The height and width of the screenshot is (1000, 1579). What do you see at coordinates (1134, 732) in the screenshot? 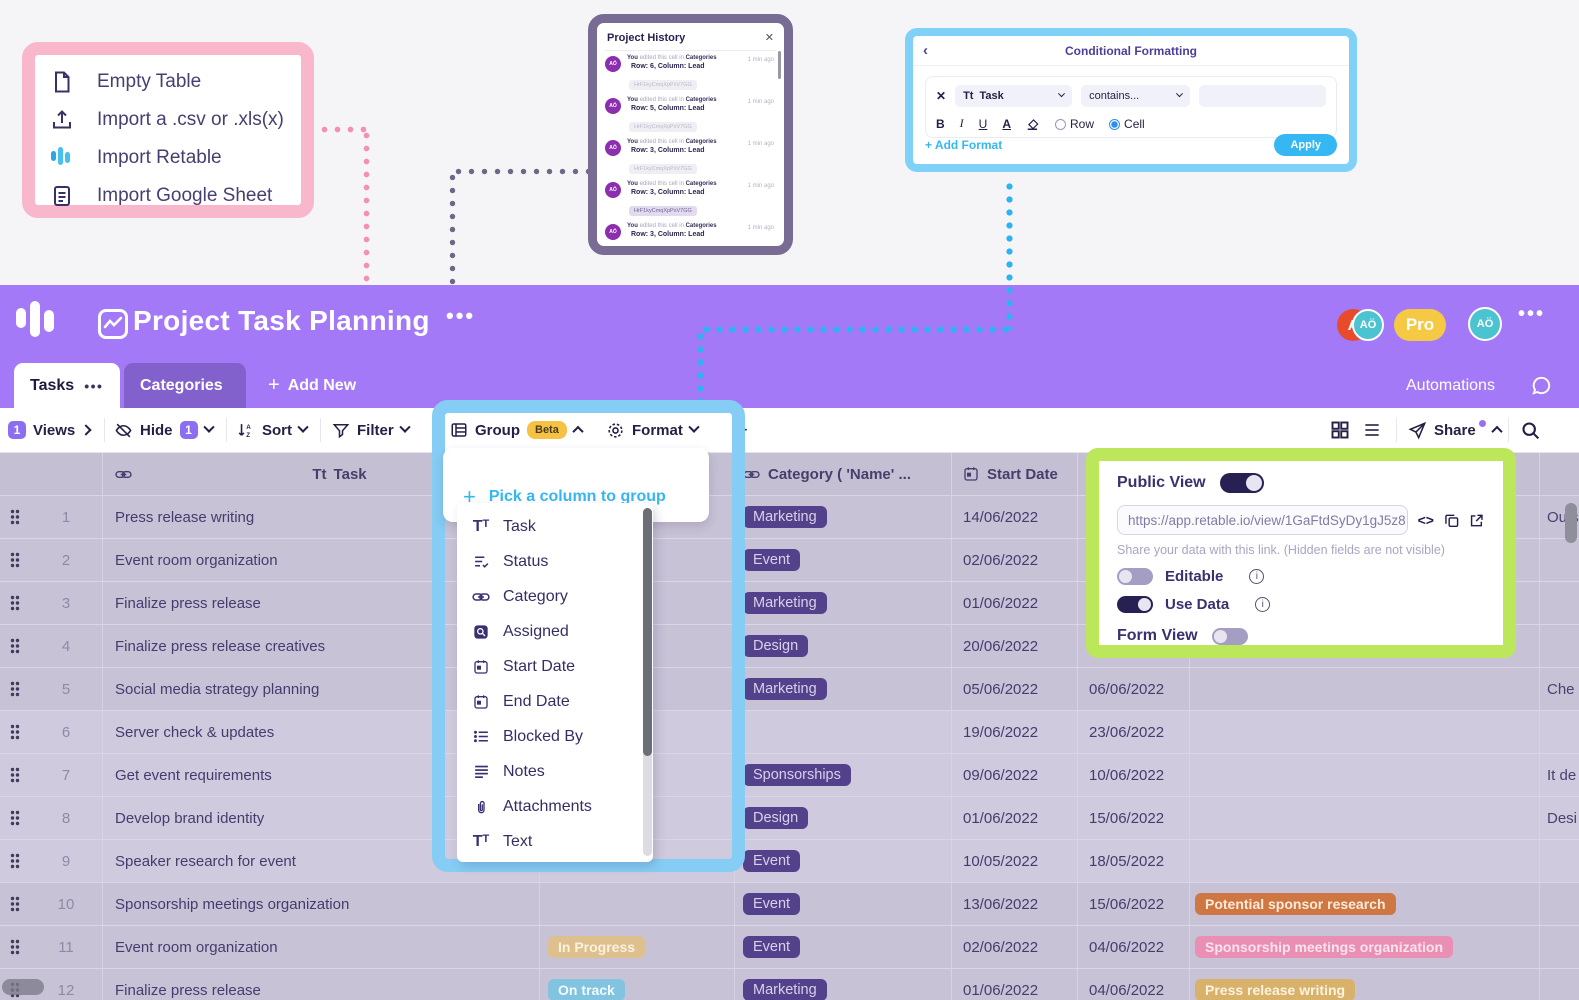
I see `end-date-cell: 23/06/2022` at bounding box center [1134, 732].